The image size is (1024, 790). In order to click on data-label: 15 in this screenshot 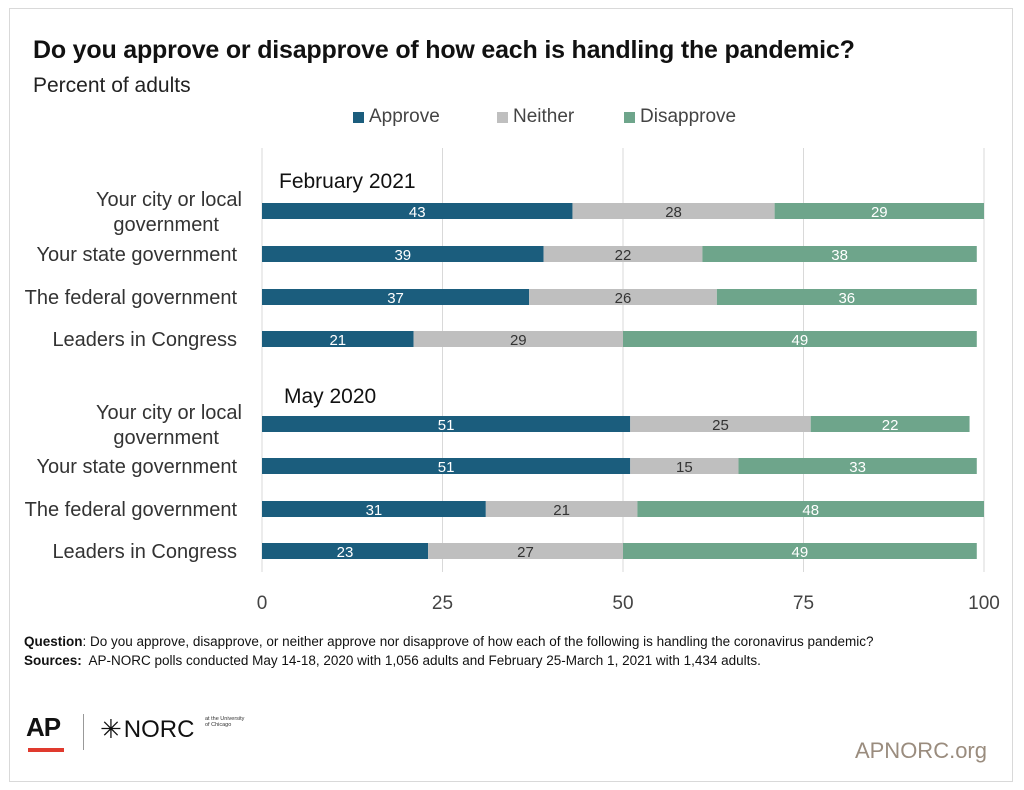, I will do `click(684, 467)`.